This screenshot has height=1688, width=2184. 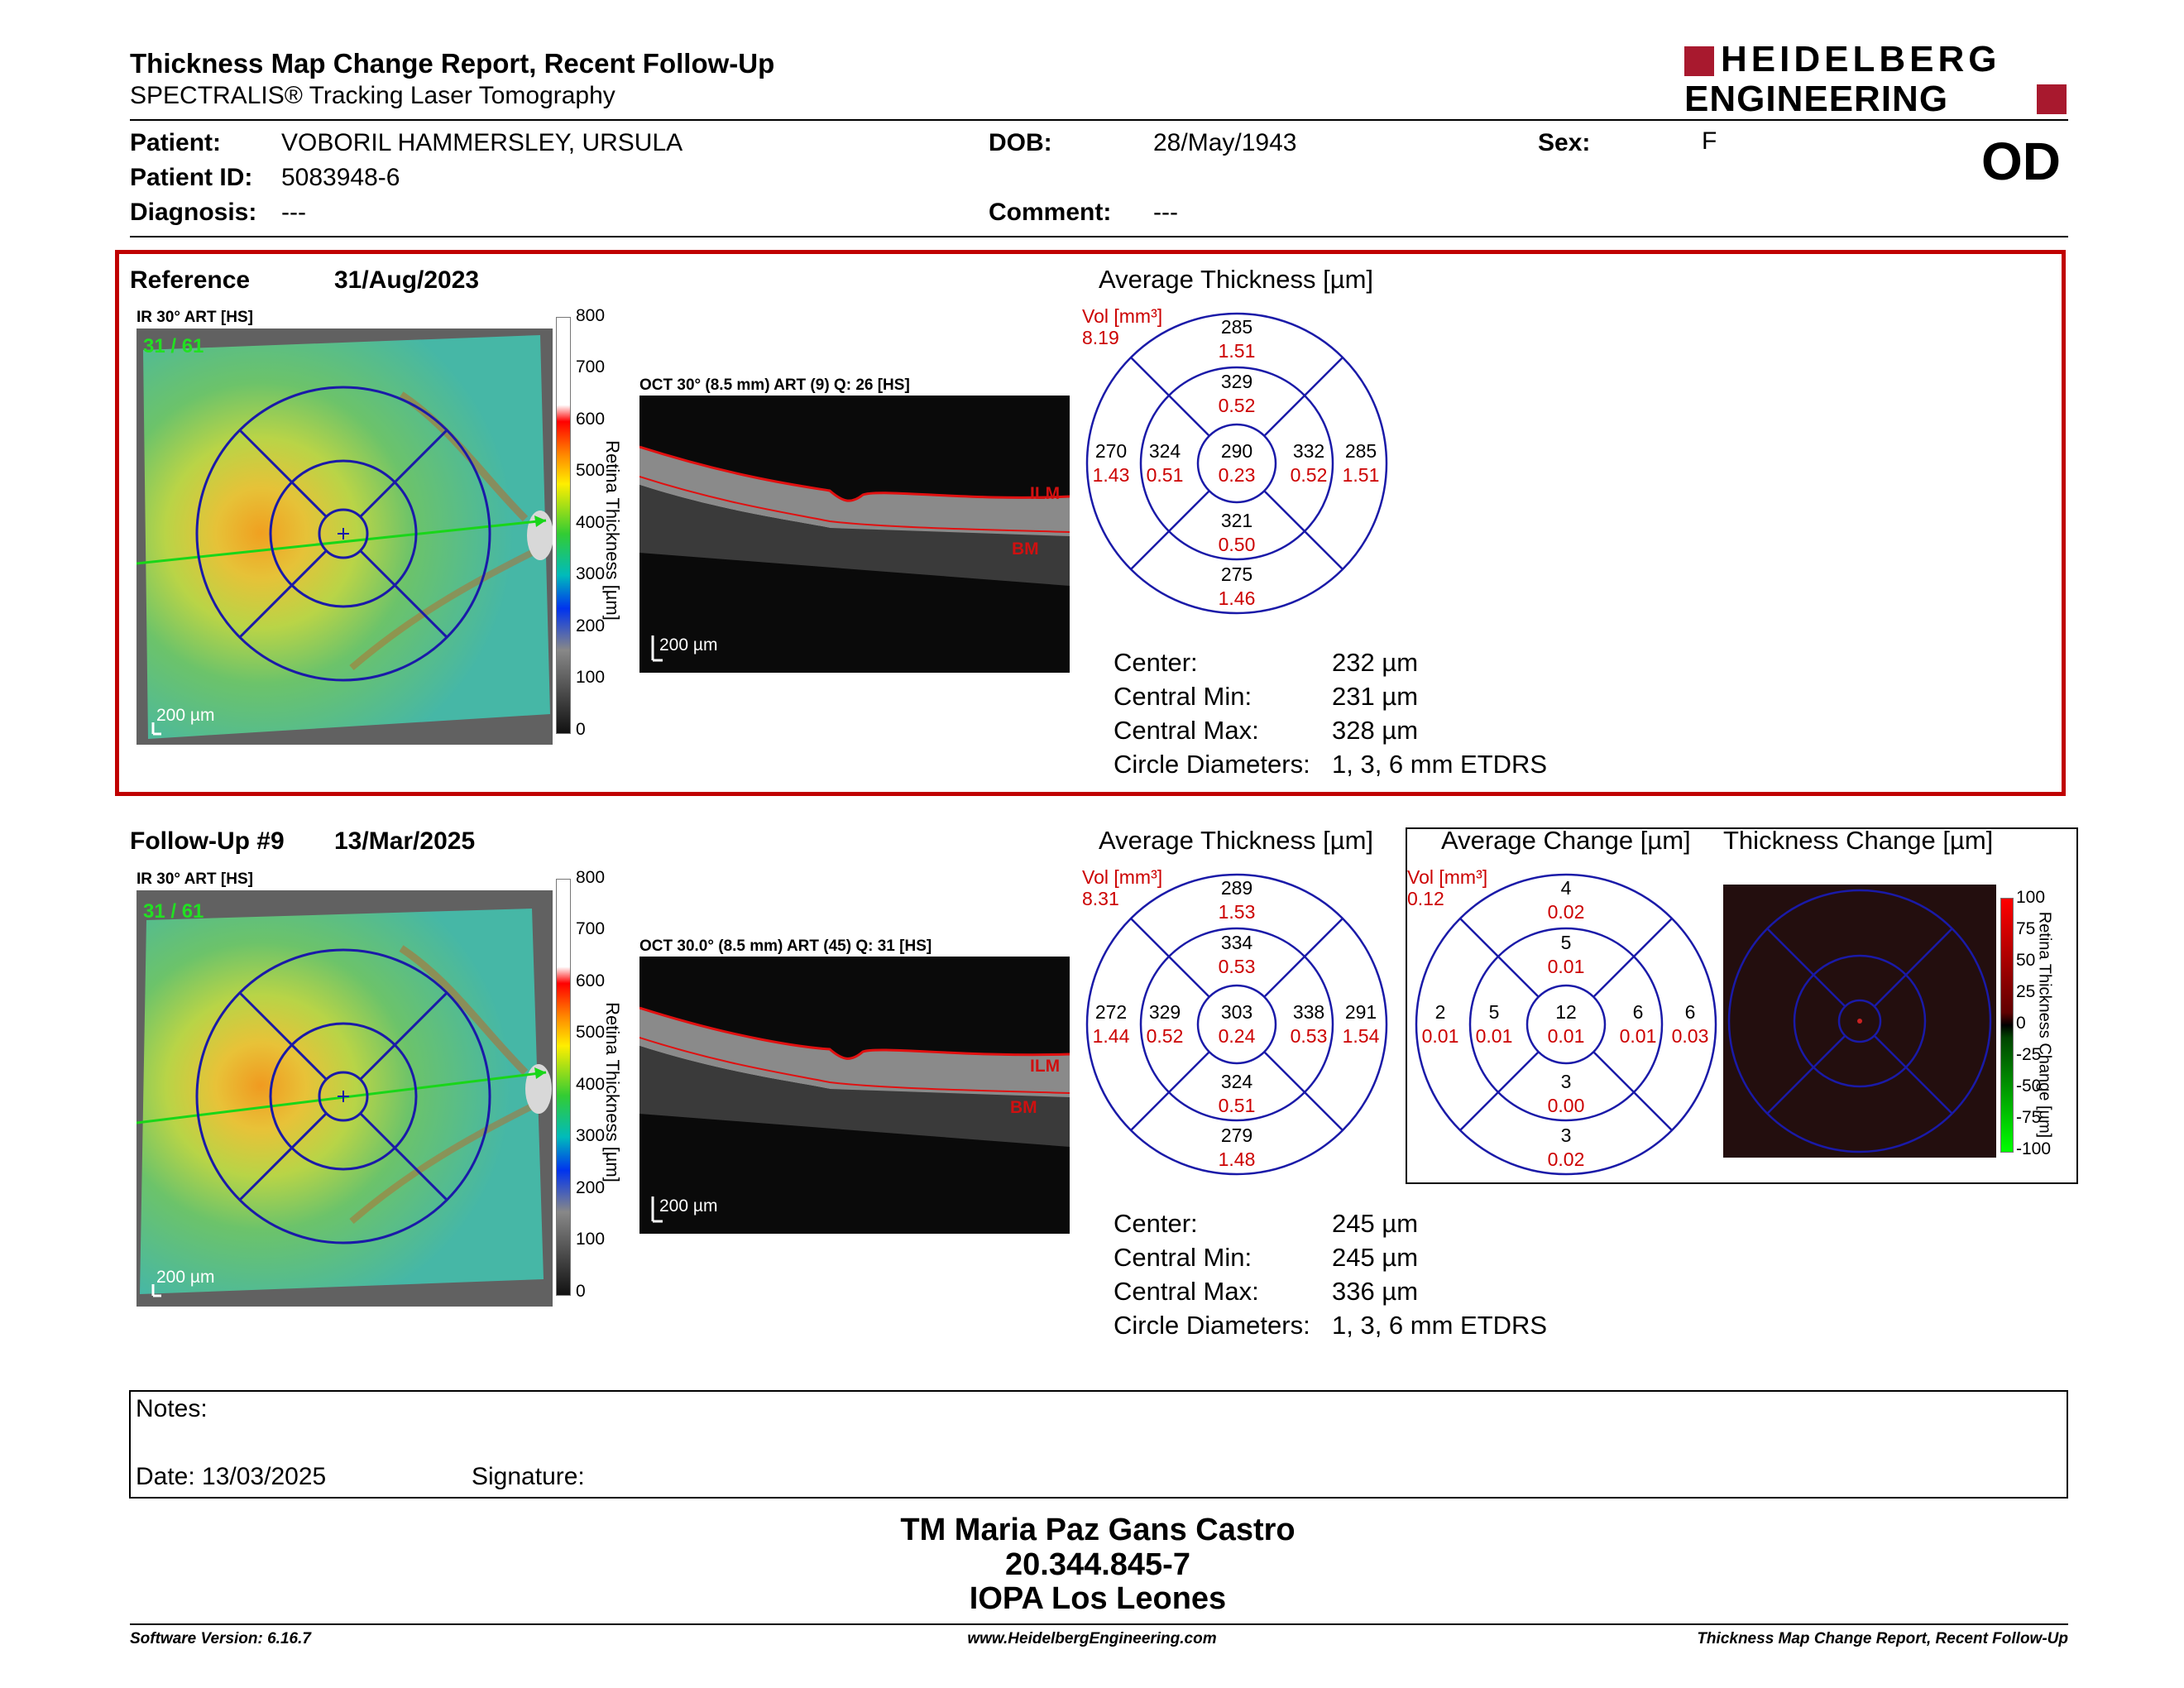 What do you see at coordinates (1440, 1036) in the screenshot?
I see `cell-volume: 0.01` at bounding box center [1440, 1036].